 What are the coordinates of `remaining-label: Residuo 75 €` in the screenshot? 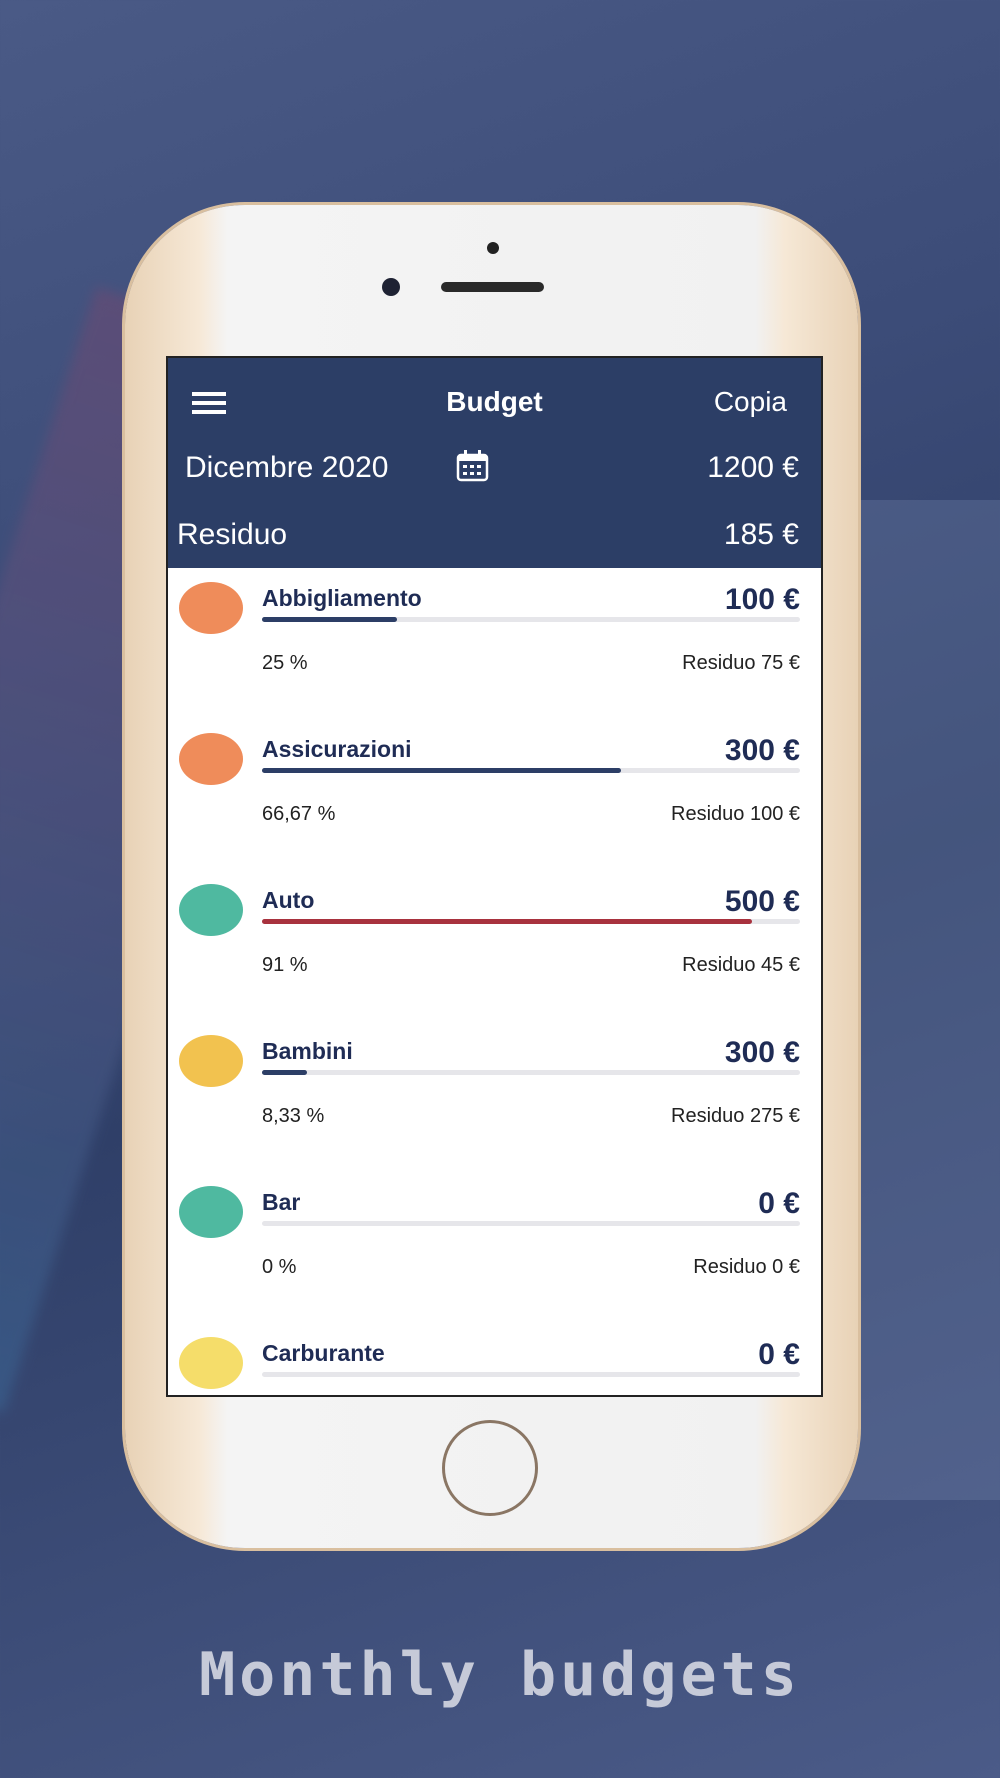 It's located at (741, 663).